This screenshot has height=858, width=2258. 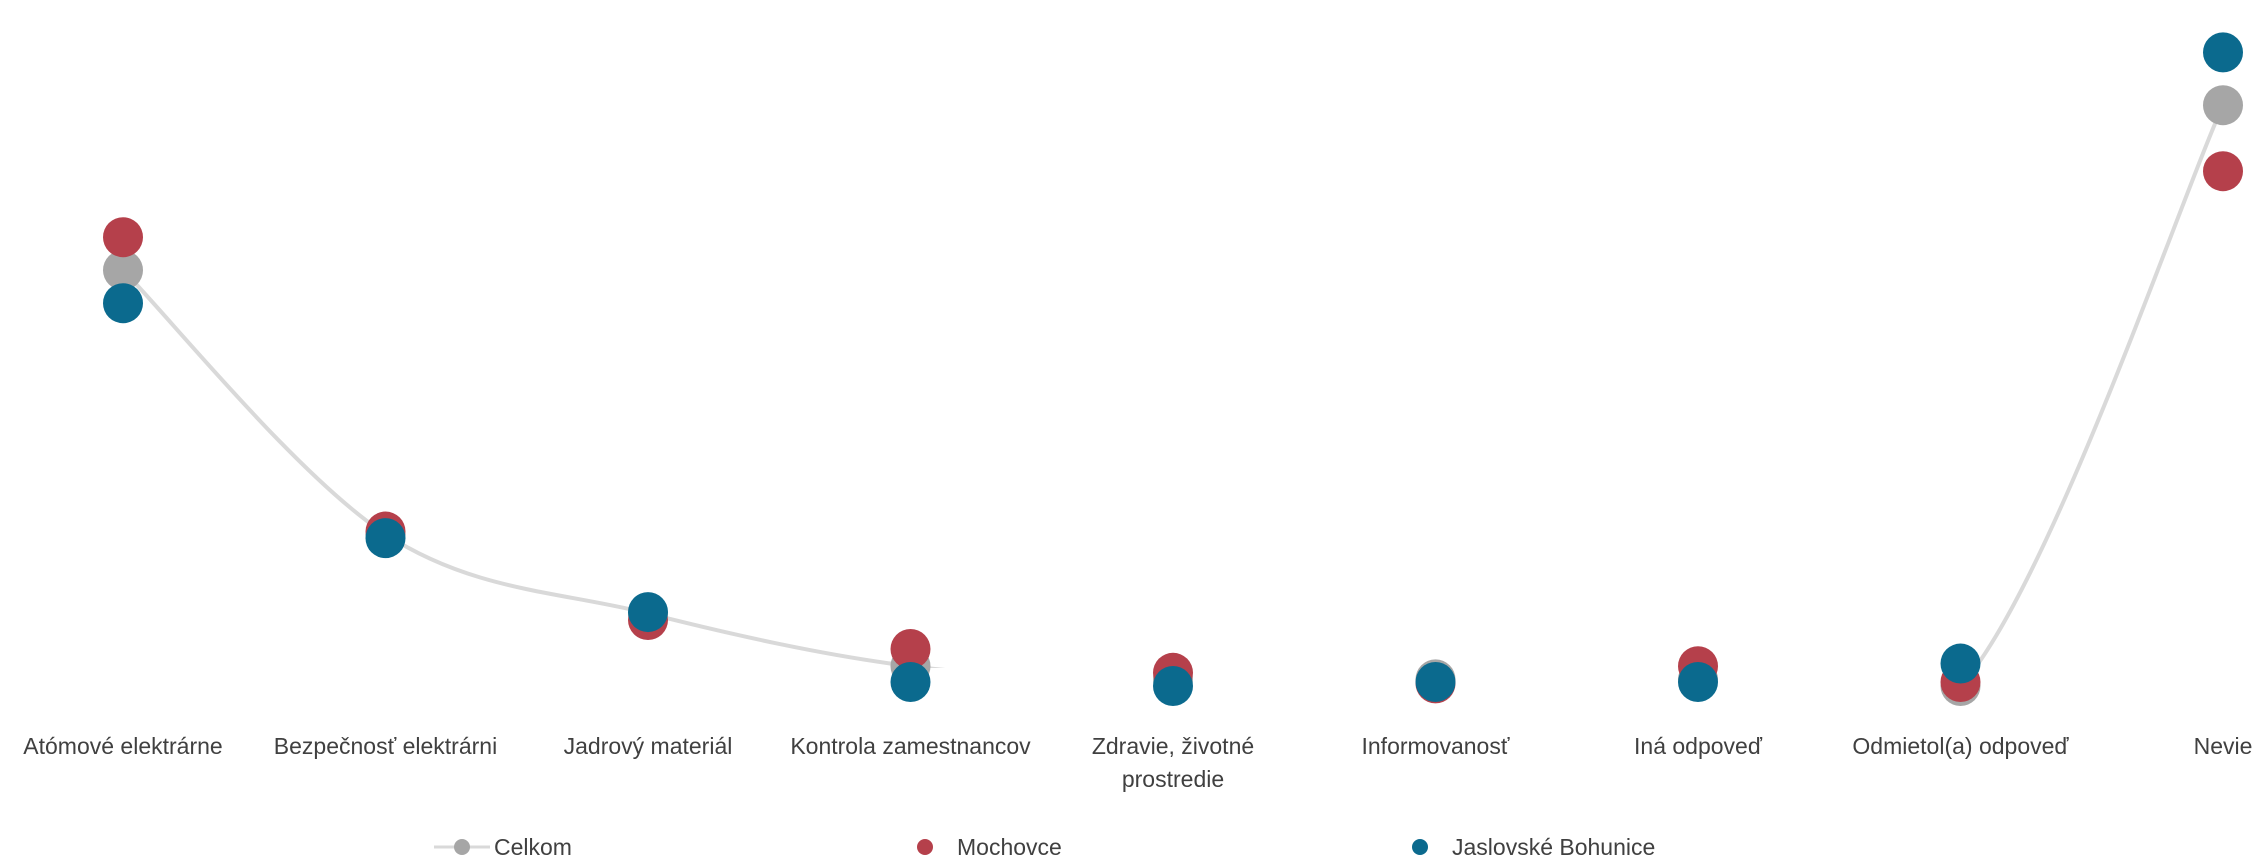 I want to click on x-tick-label-3: Jadrový materiál, so click(x=648, y=746).